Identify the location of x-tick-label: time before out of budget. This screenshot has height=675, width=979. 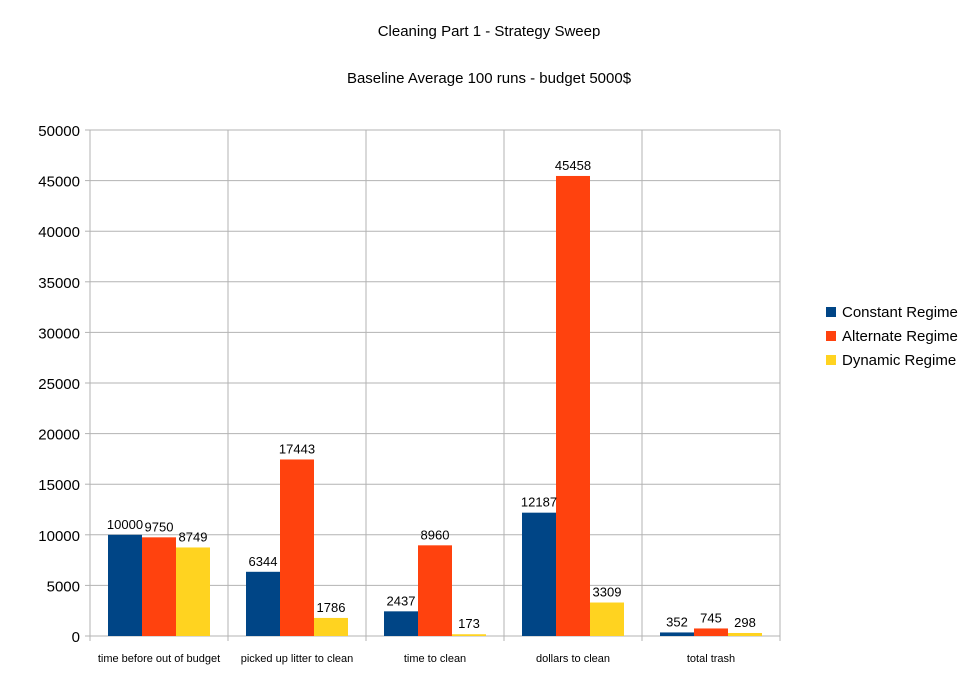
(159, 659).